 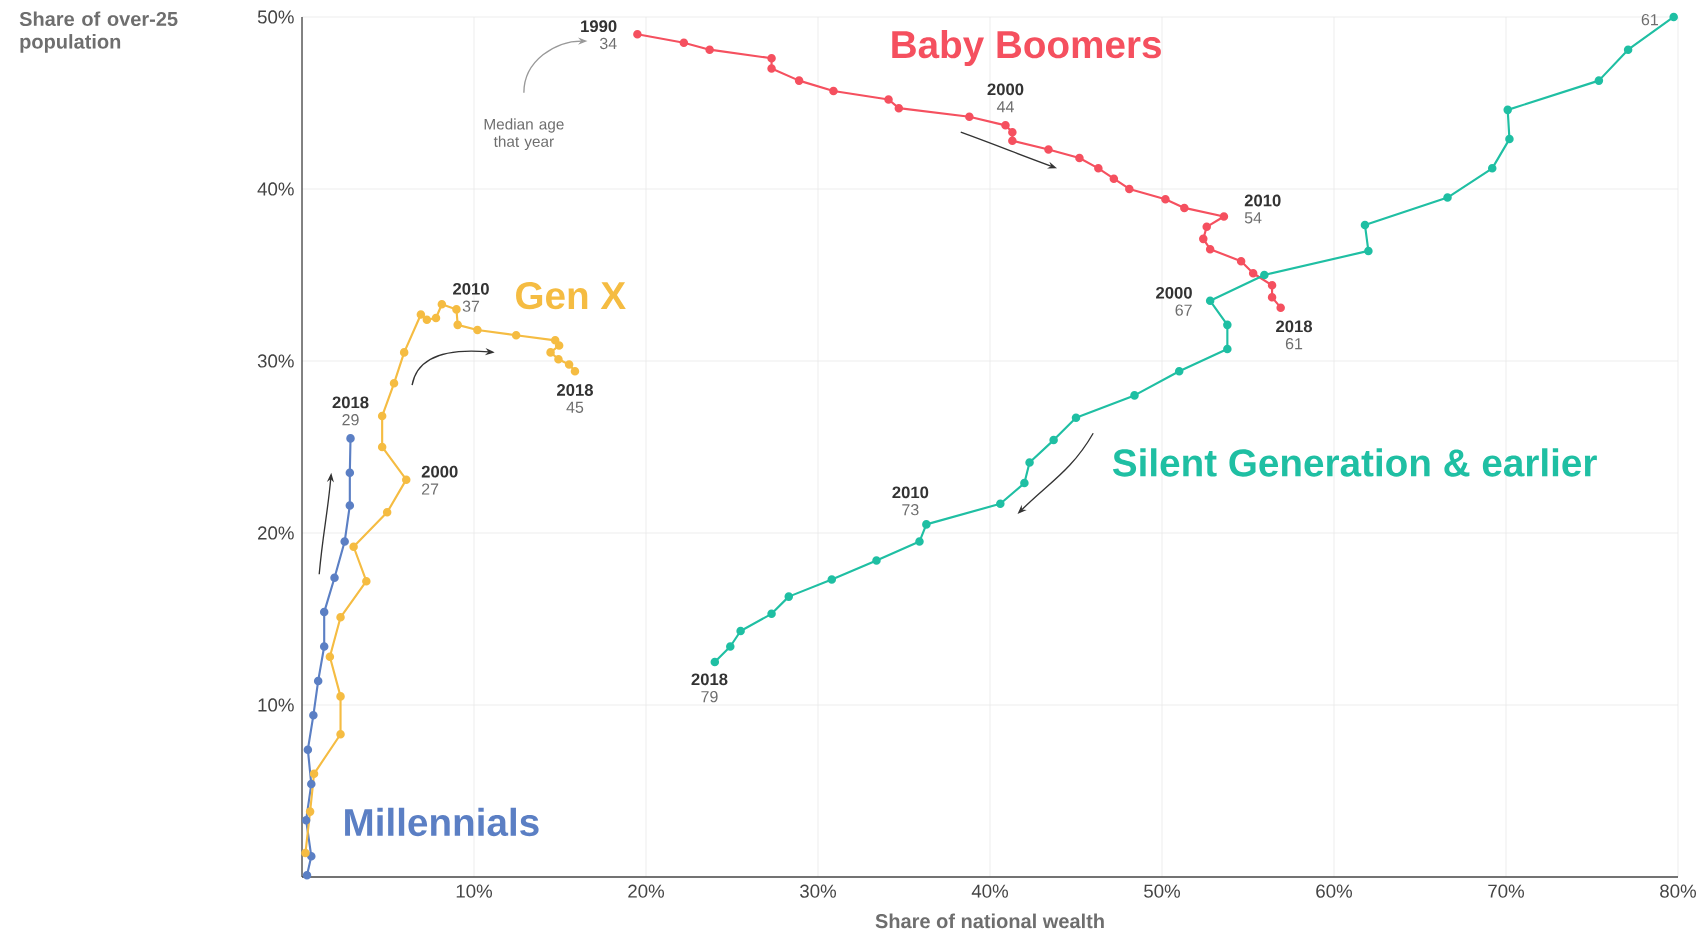 What do you see at coordinates (990, 891) in the screenshot?
I see `x-tick-label: 40%` at bounding box center [990, 891].